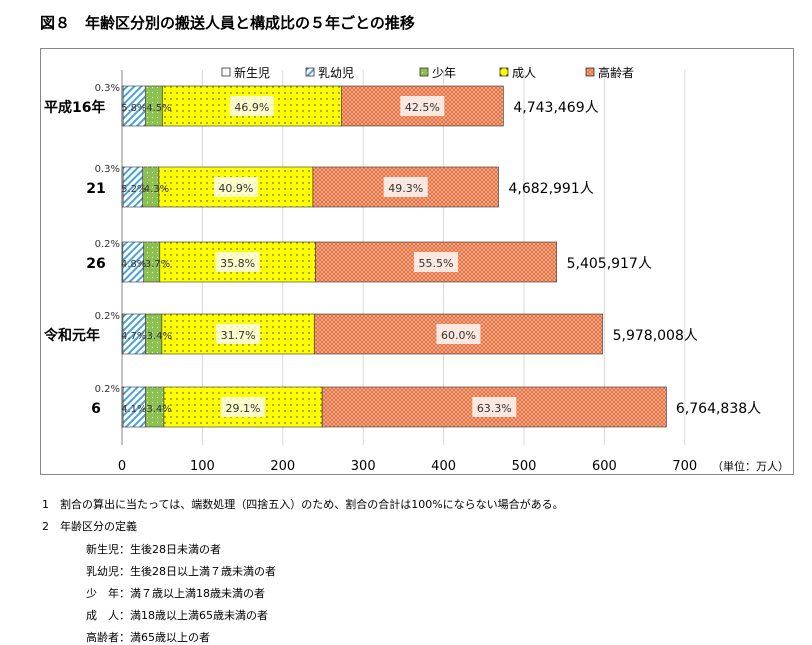  What do you see at coordinates (227, 23) in the screenshot?
I see `figure-title: 図８ 年齢区分別の搬送人員と構成比の５年ごとの推移` at bounding box center [227, 23].